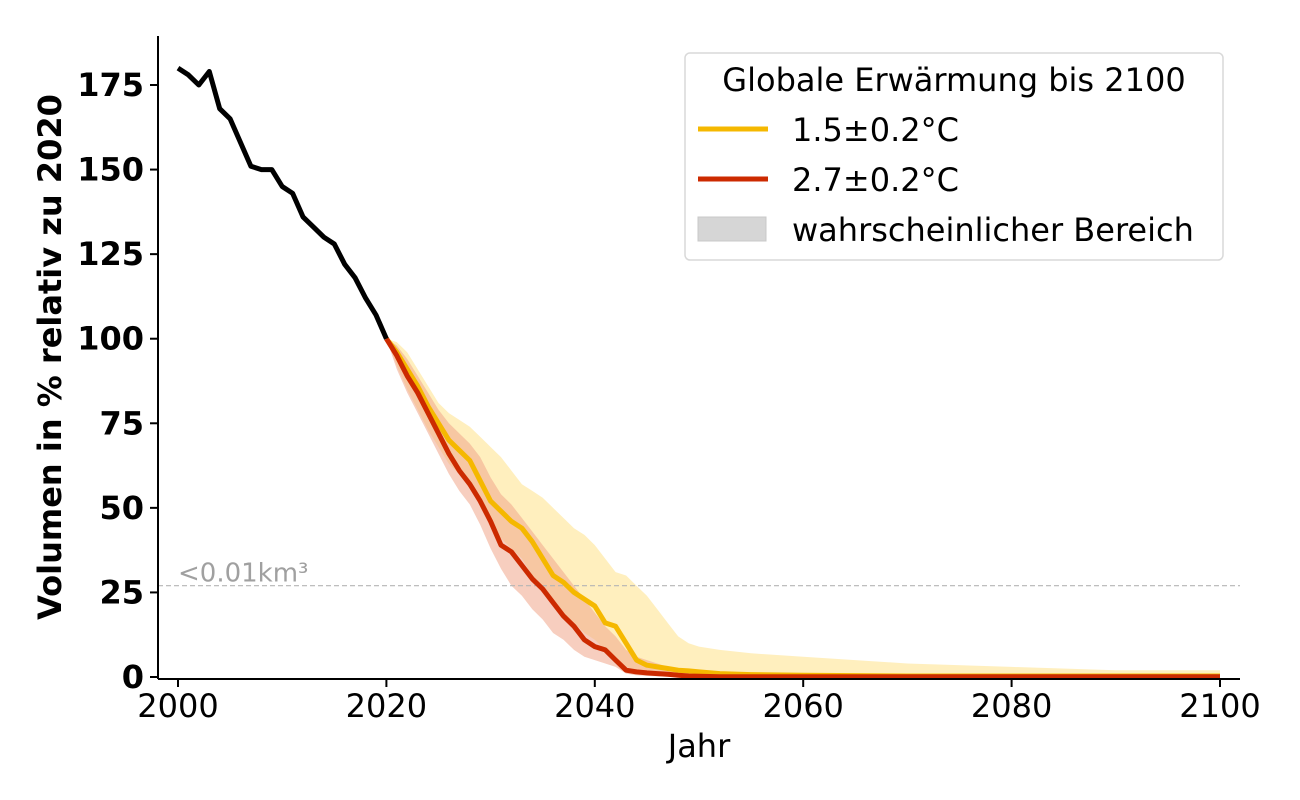  What do you see at coordinates (243, 574) in the screenshot?
I see `reference-annotation: <0.01km³` at bounding box center [243, 574].